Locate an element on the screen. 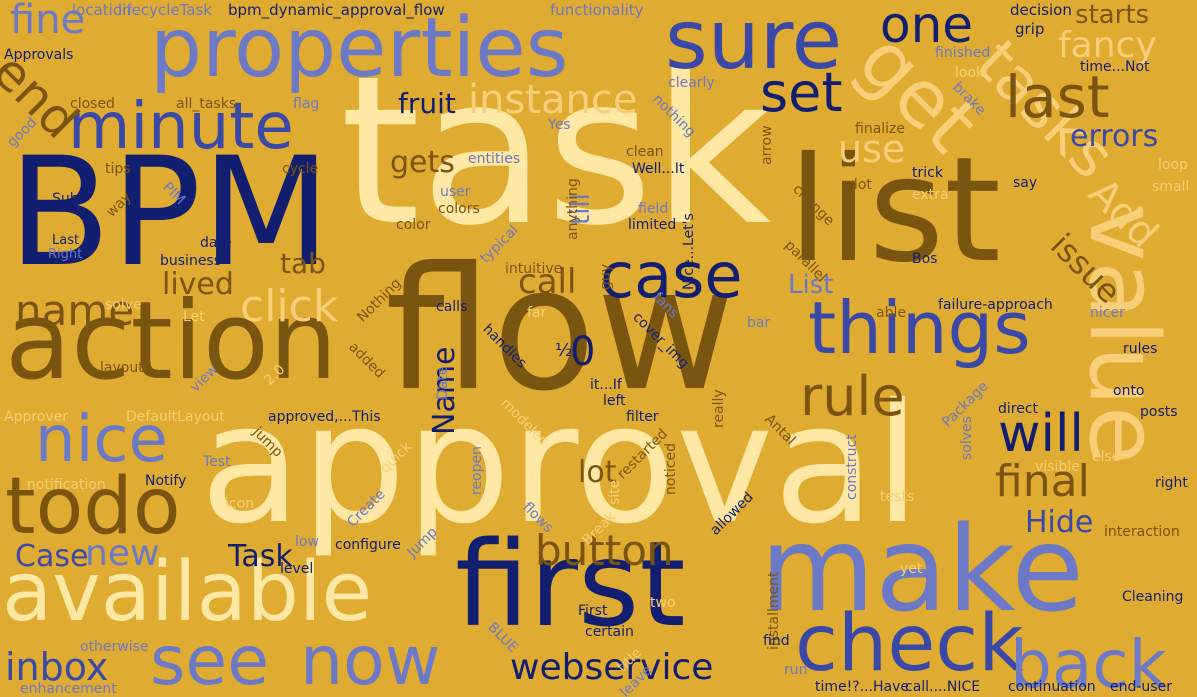  word-date-cap: Date is located at coordinates (443, 383).